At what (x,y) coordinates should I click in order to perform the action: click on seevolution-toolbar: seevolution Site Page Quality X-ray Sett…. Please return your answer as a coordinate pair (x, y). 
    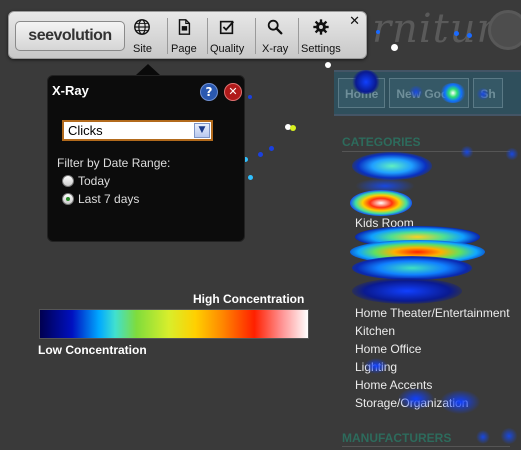
    Looking at the image, I should click on (187, 35).